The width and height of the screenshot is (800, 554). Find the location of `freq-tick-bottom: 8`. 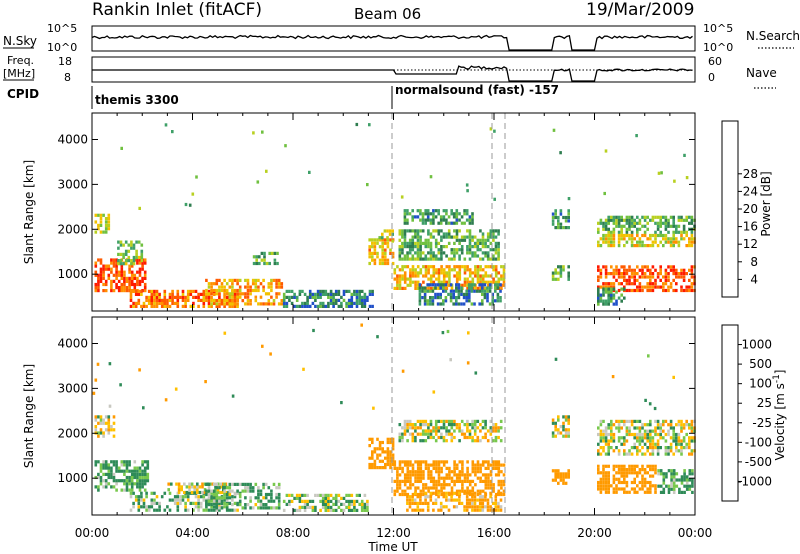

freq-tick-bottom: 8 is located at coordinates (67, 77).